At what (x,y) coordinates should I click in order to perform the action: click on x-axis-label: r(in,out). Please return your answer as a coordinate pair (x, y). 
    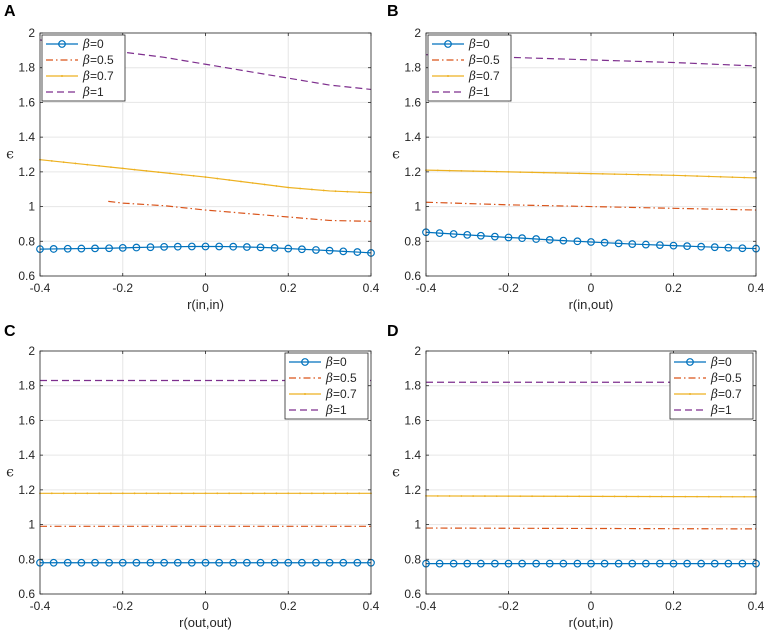
    Looking at the image, I should click on (591, 304).